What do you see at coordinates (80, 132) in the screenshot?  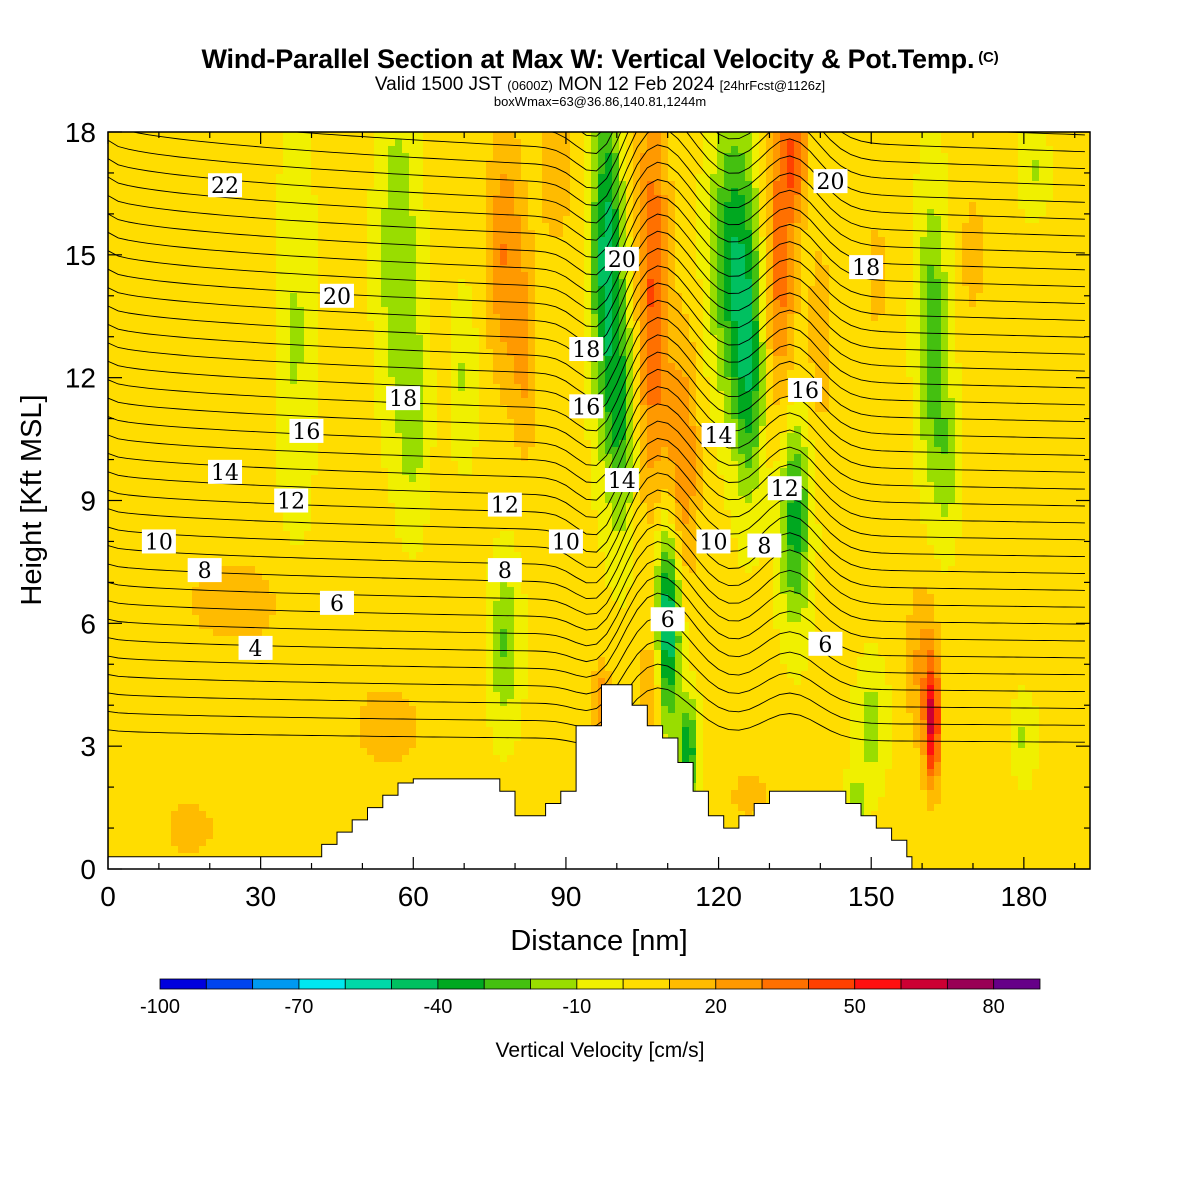 I see `y-tick-label: 18` at bounding box center [80, 132].